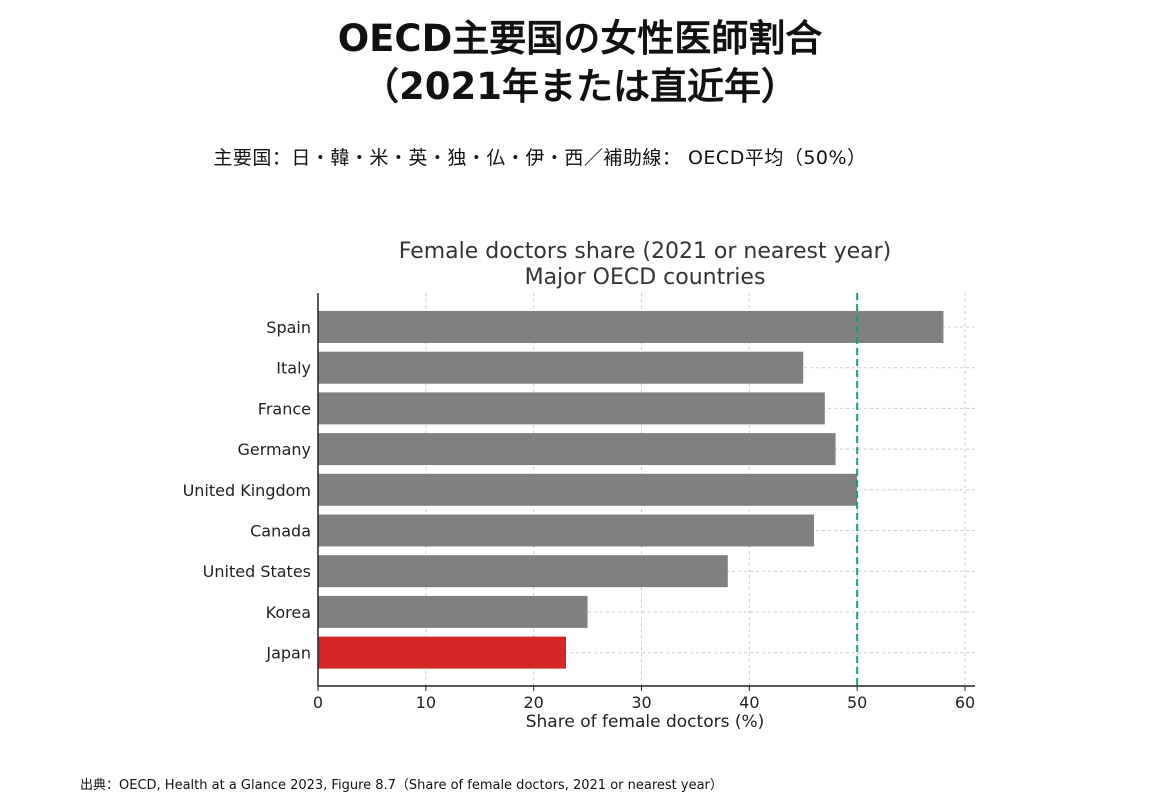 This screenshot has height=799, width=1160. What do you see at coordinates (645, 722) in the screenshot?
I see `x-axis-label: Share of female doctors (%)` at bounding box center [645, 722].